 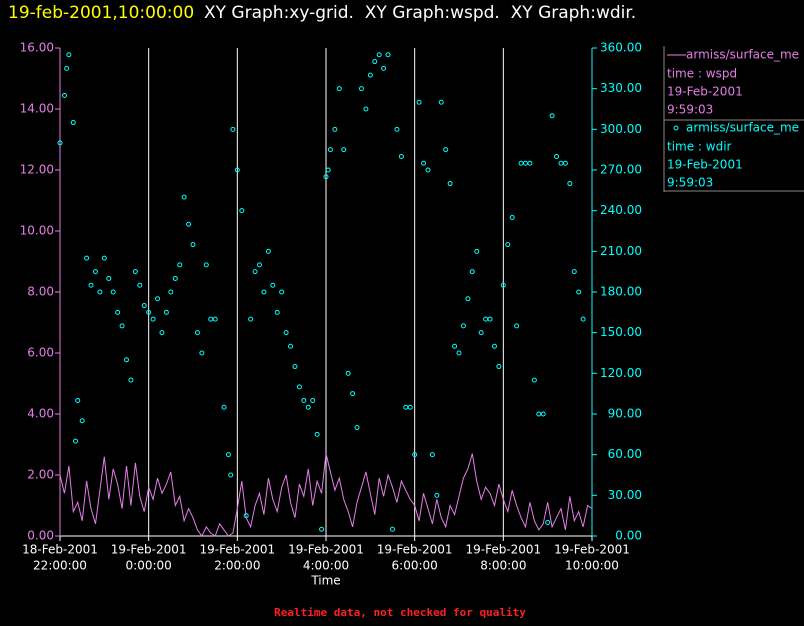 I want to click on wspd-line, so click(x=326, y=495).